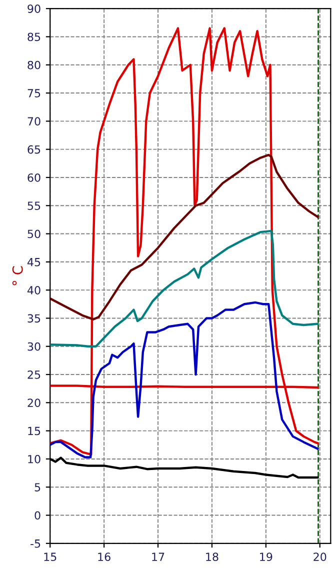  What do you see at coordinates (37, 487) in the screenshot?
I see `y-tick-label: 5` at bounding box center [37, 487].